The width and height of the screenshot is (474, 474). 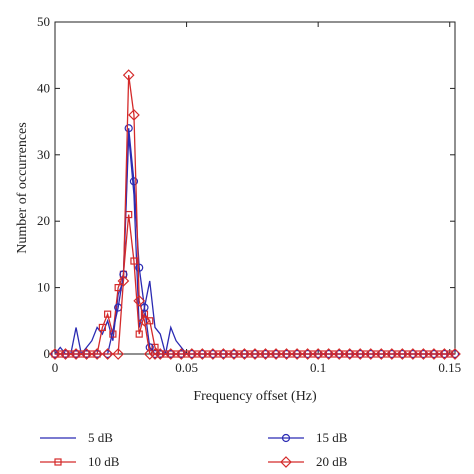 I want to click on legend-label: 5 dB, so click(x=100, y=437).